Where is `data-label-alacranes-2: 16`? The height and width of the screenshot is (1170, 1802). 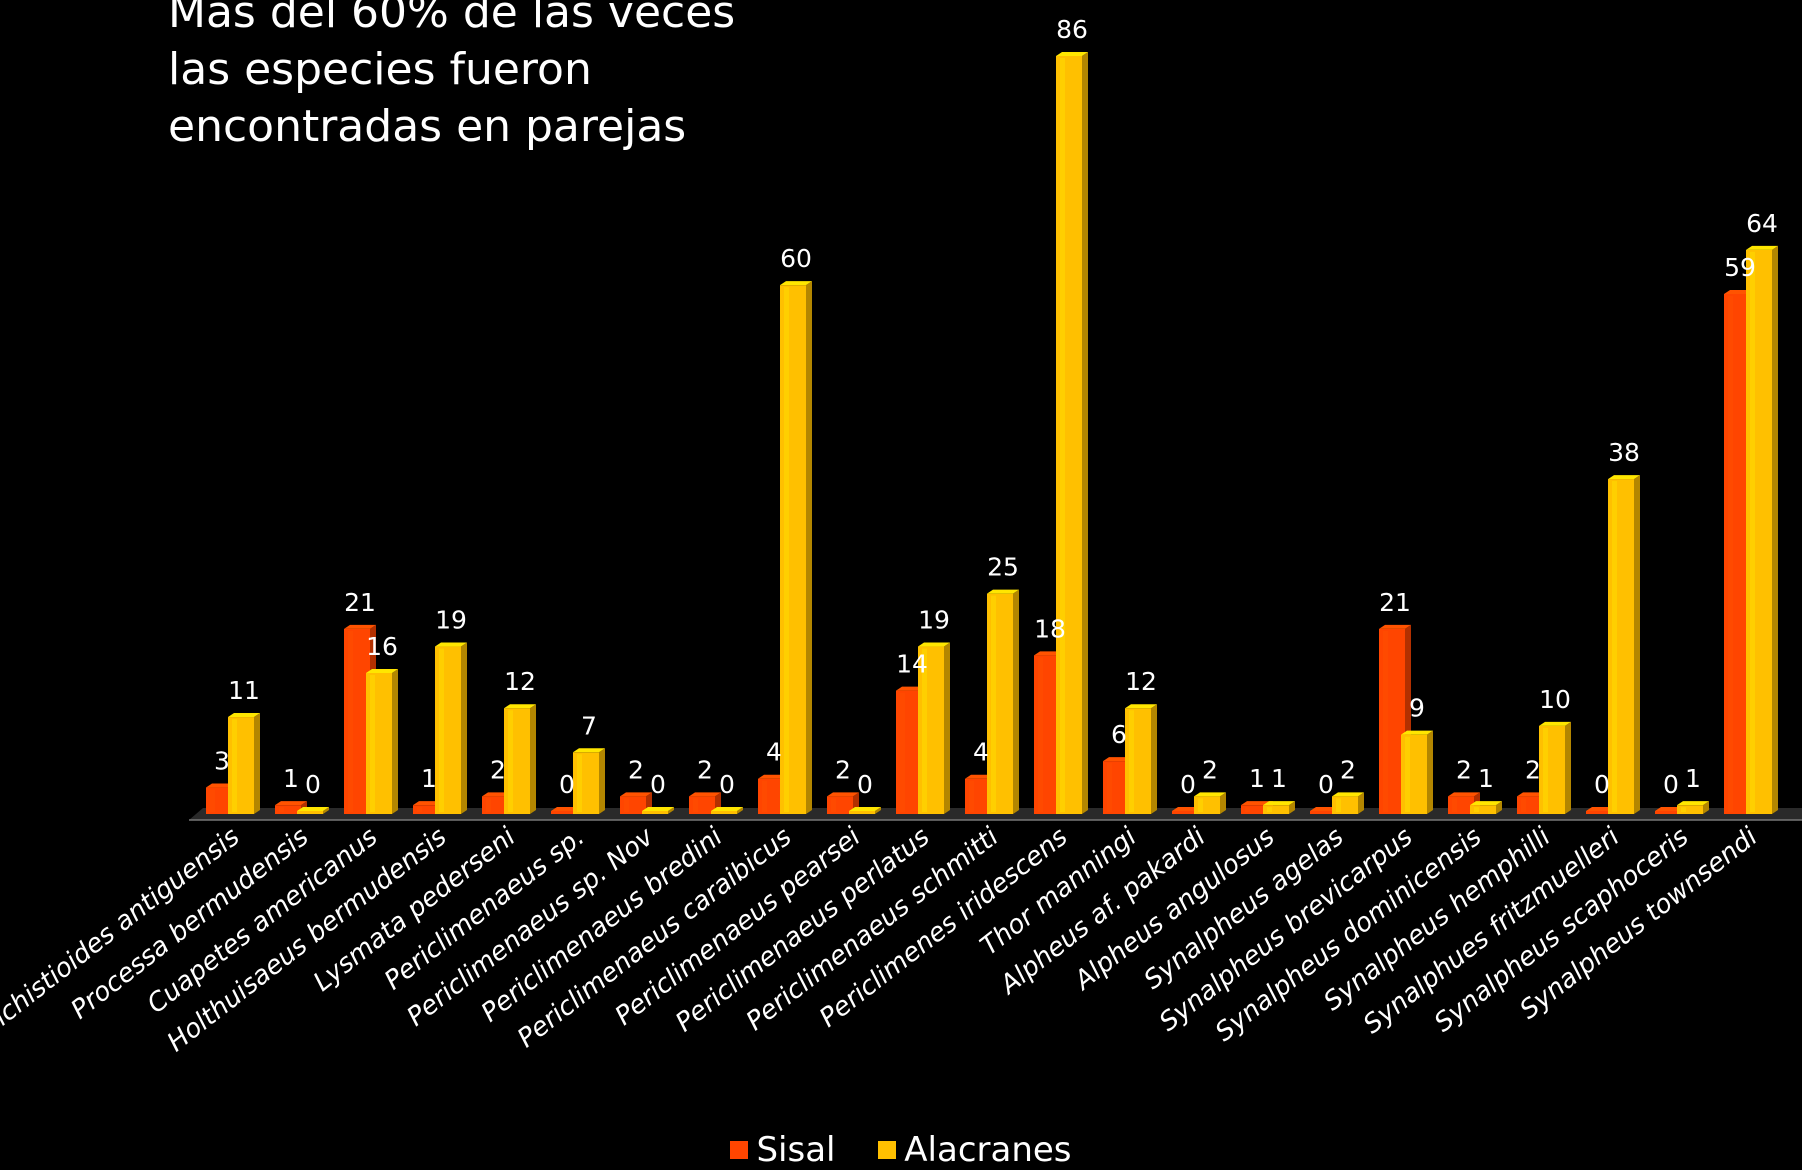
data-label-alacranes-2: 16 is located at coordinates (382, 646).